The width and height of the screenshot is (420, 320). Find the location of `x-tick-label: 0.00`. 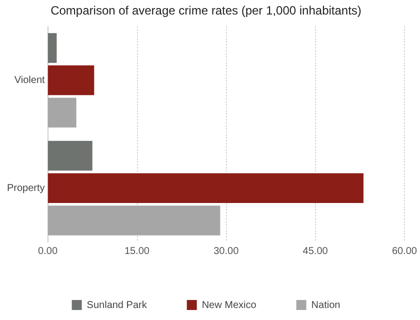

x-tick-label: 0.00 is located at coordinates (48, 251).